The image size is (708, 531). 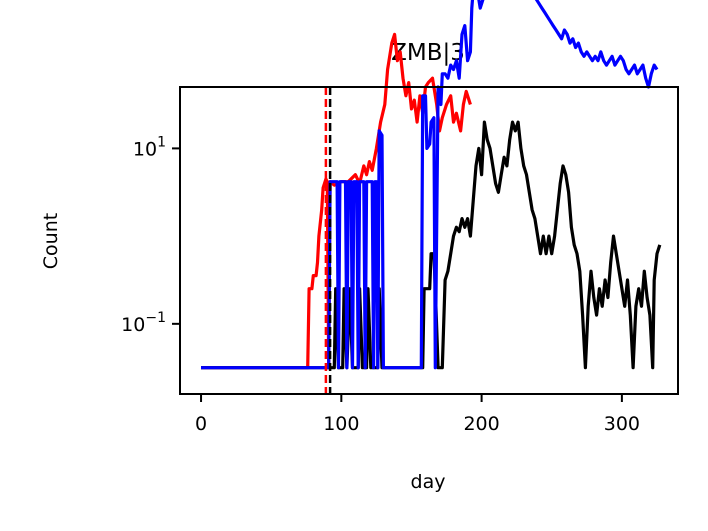 I want to click on y-axis-ticks: 10⁻¹ 10¹, so click(x=150, y=235).